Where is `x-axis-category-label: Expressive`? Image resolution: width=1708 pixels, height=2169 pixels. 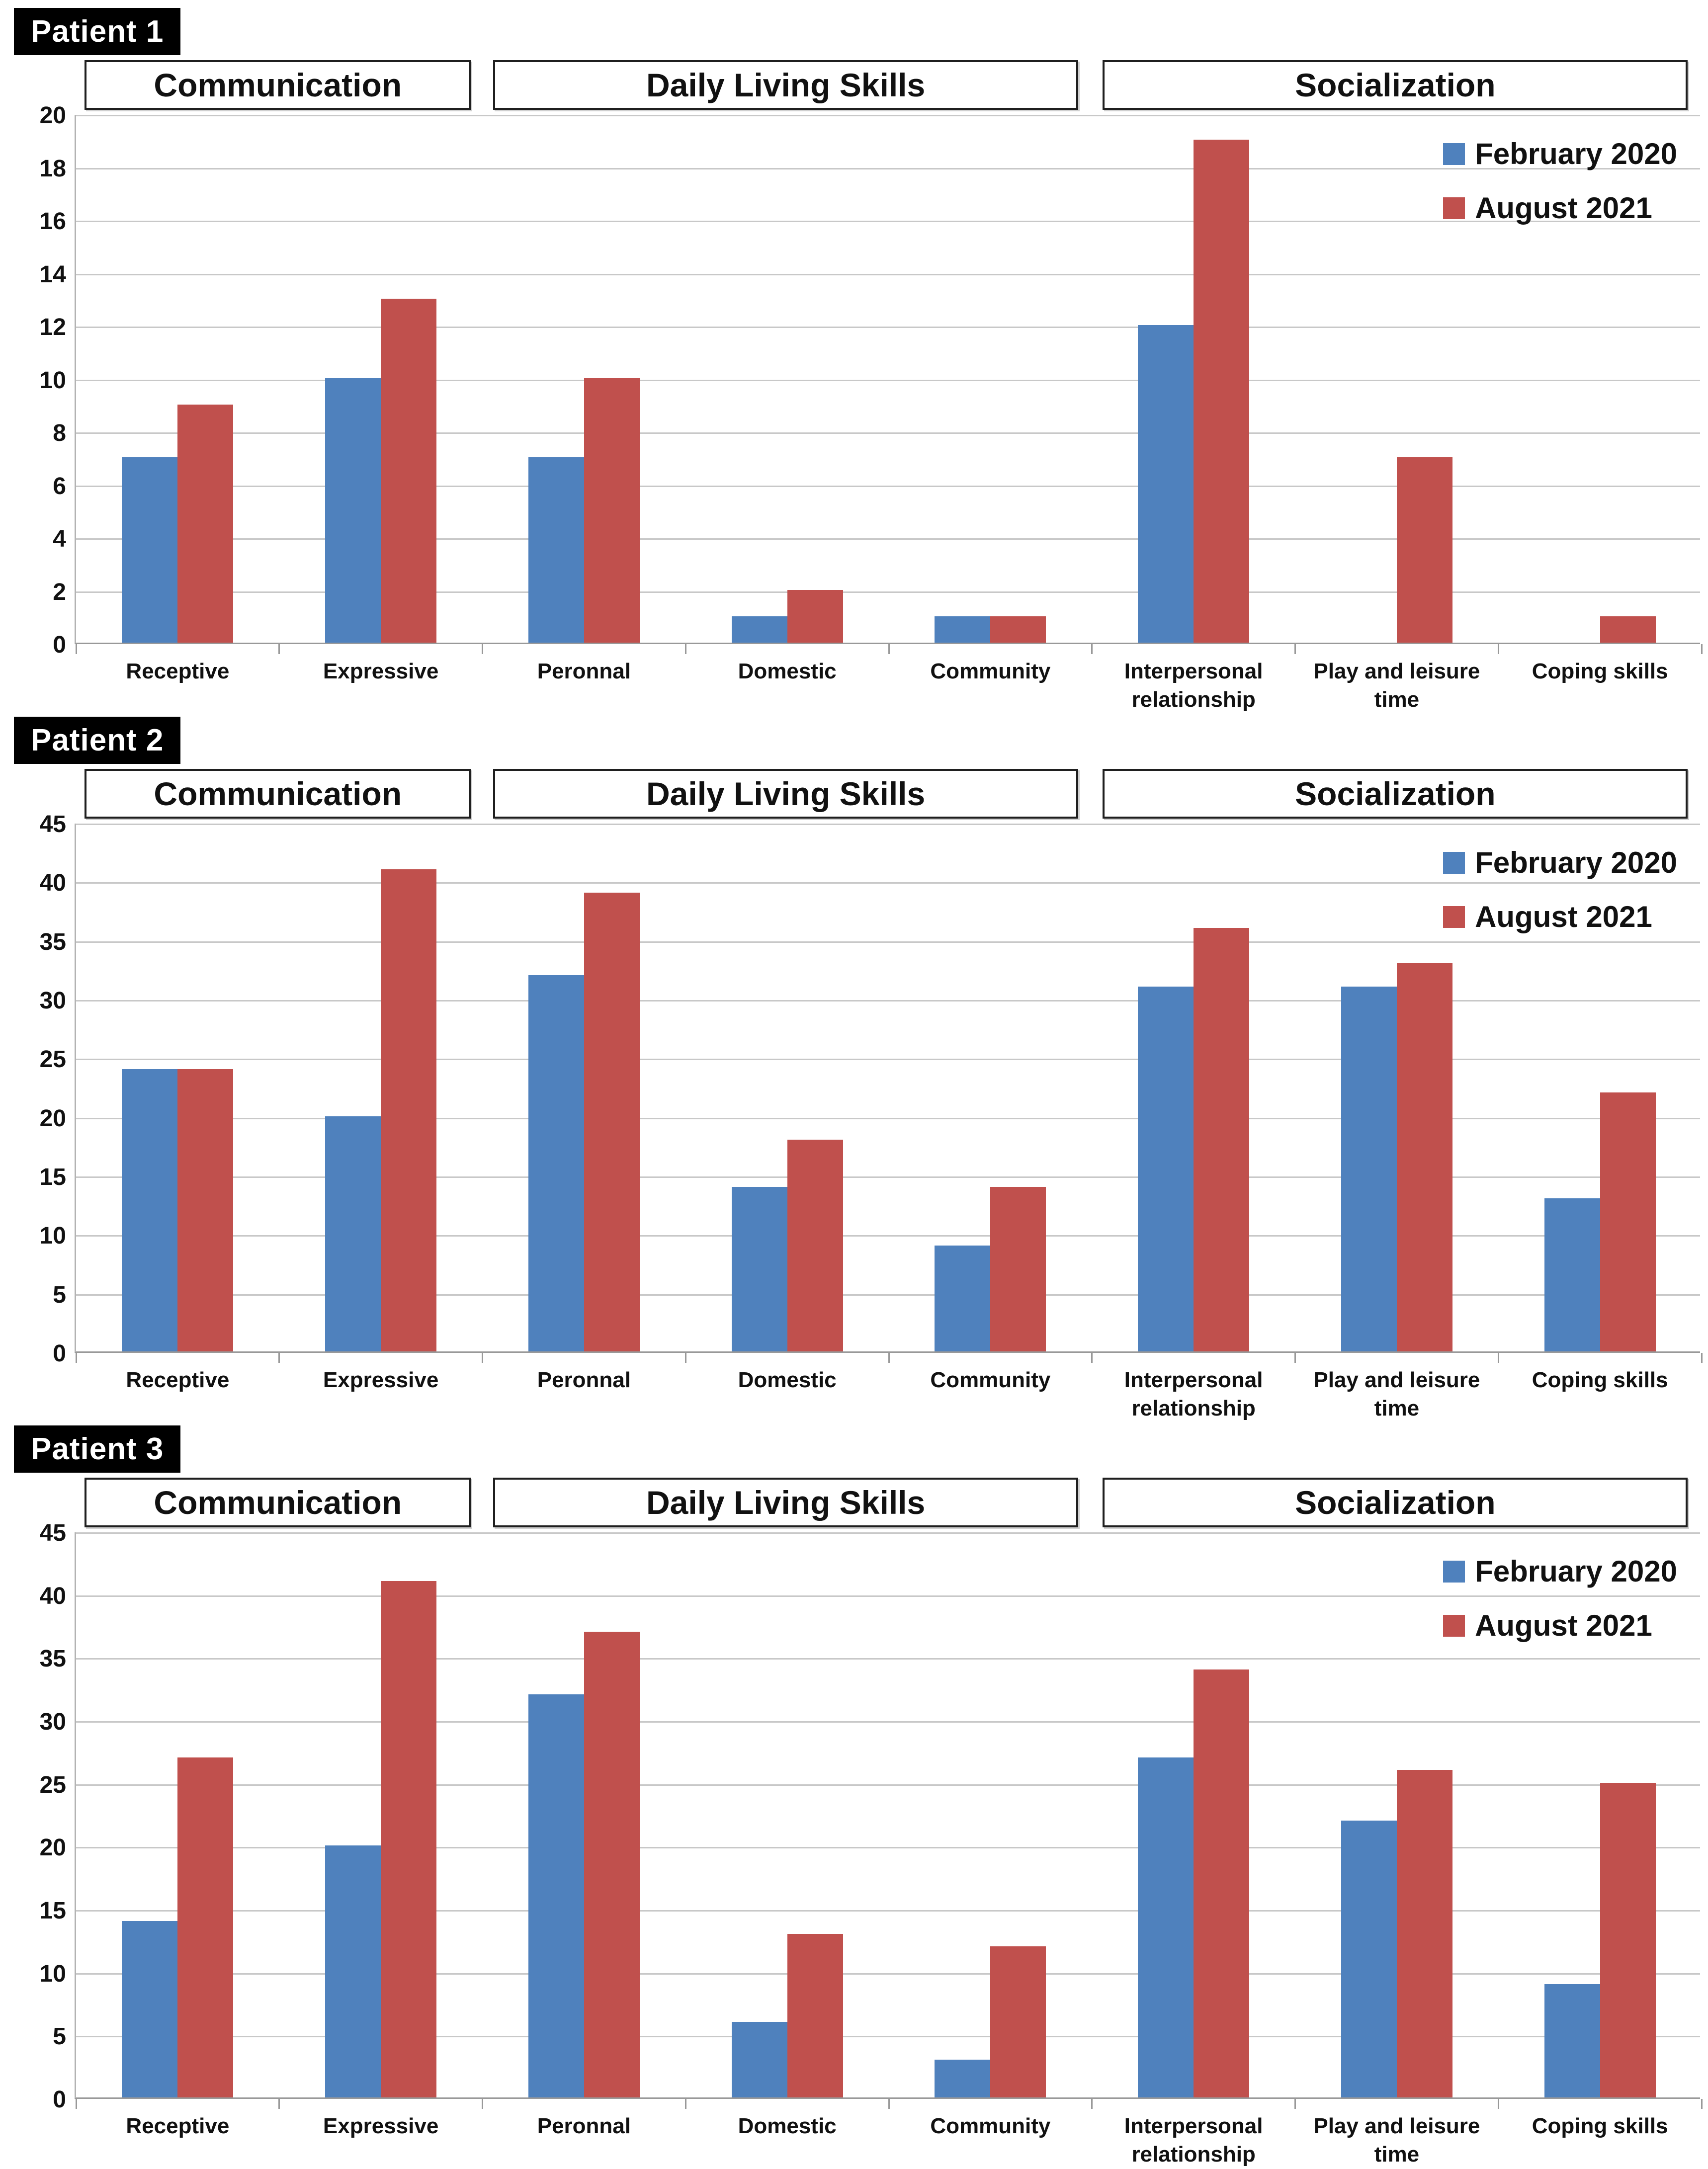
x-axis-category-label: Expressive is located at coordinates (381, 2126).